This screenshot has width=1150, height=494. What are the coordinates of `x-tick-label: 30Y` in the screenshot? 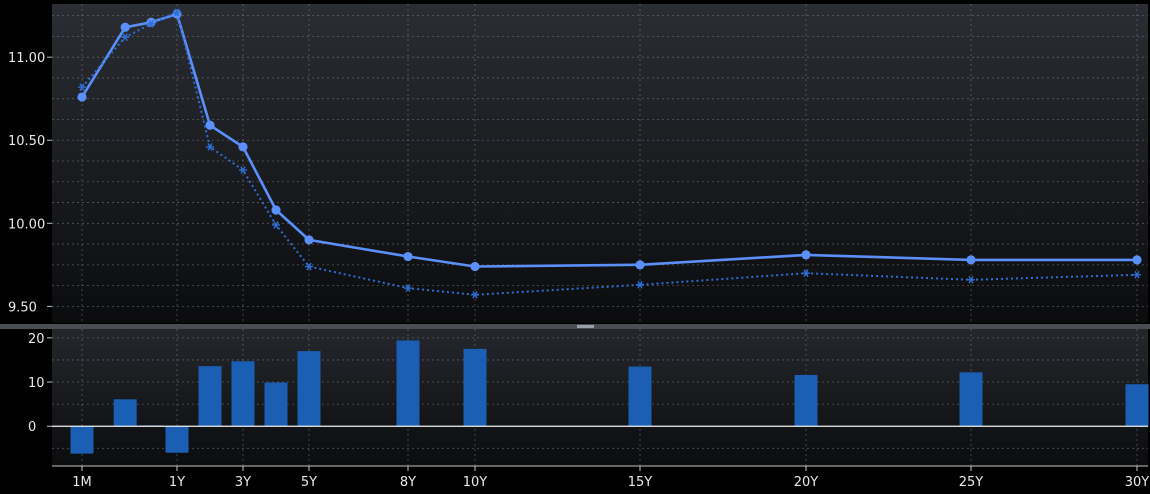 It's located at (1137, 482).